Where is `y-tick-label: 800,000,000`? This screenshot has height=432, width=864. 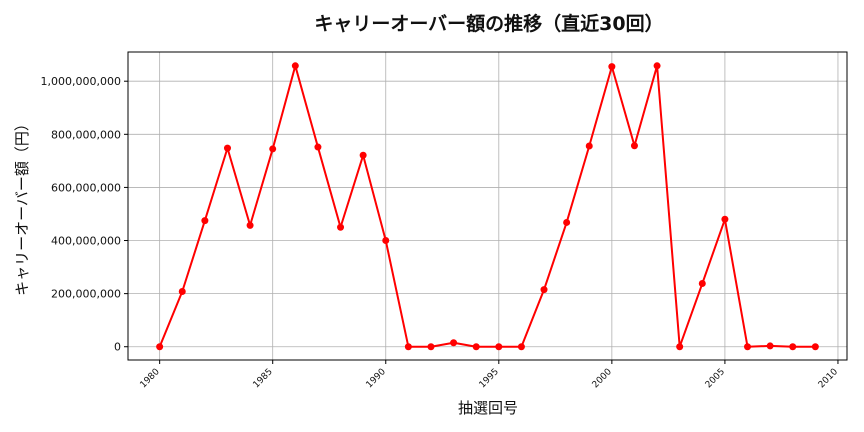 y-tick-label: 800,000,000 is located at coordinates (86, 134).